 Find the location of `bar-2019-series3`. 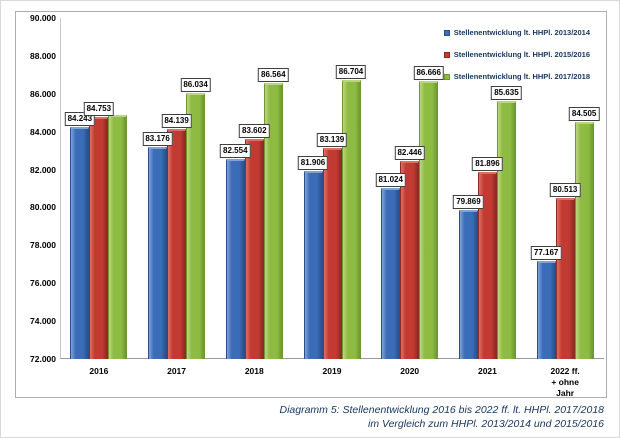

bar-2019-series3 is located at coordinates (351, 219).